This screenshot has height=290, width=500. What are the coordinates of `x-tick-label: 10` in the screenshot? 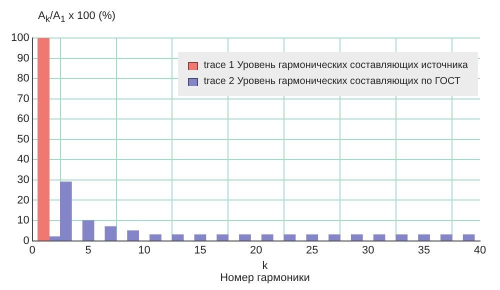 It's located at (144, 250).